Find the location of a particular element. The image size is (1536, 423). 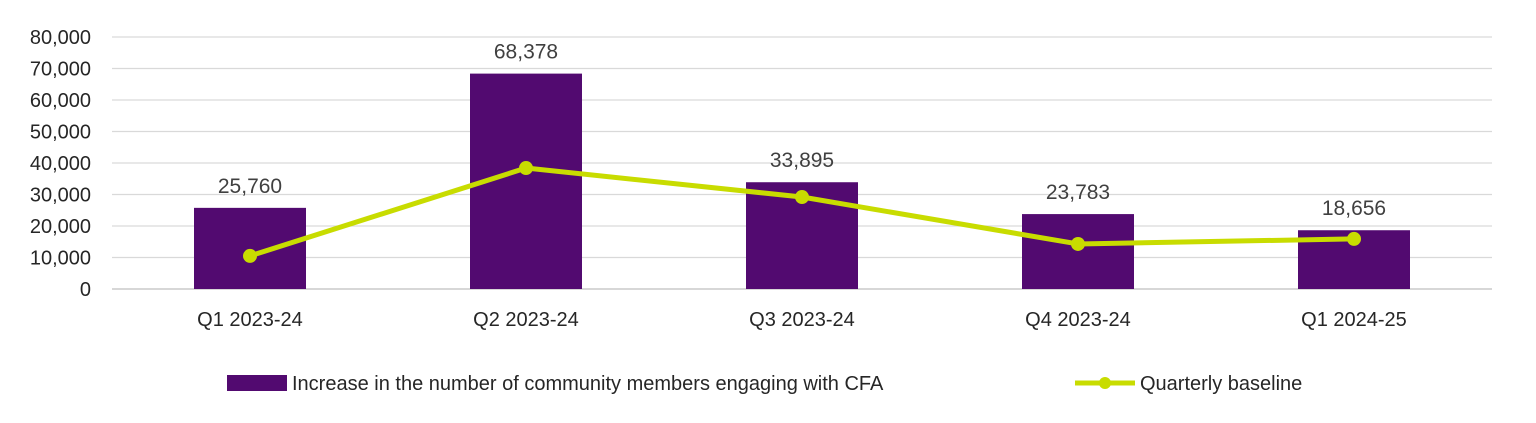

legend-marker-line is located at coordinates (1105, 383).